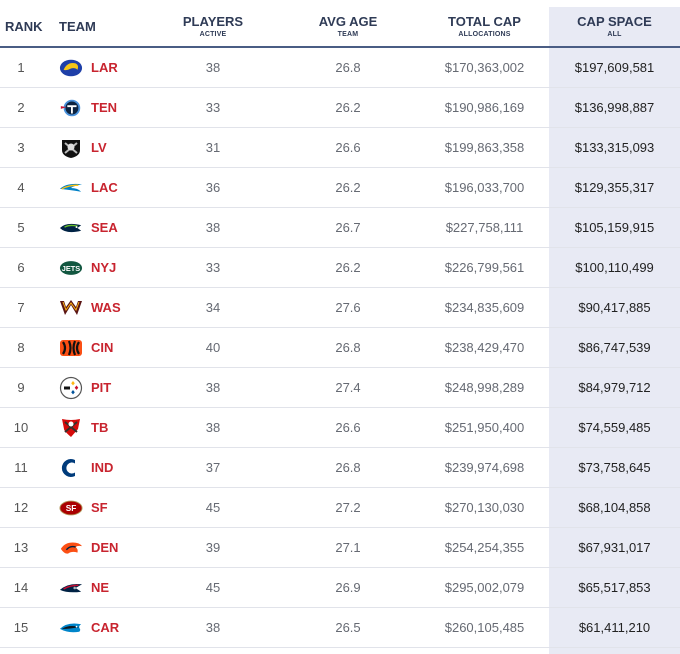  I want to click on team-cell: LAR, so click(98, 67).